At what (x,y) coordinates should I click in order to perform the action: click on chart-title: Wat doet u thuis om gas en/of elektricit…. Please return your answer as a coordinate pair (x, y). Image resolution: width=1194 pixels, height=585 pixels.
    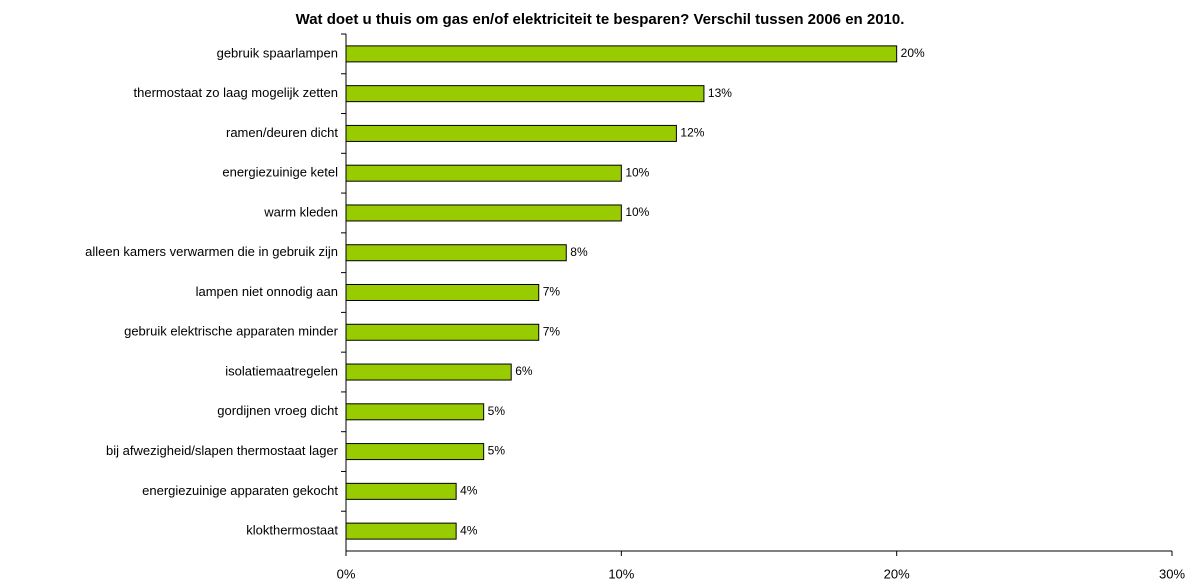
    Looking at the image, I should click on (600, 19).